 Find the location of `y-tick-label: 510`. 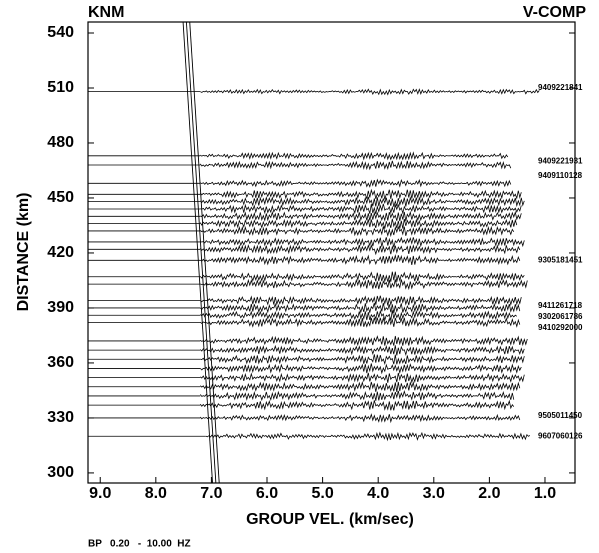

y-tick-label: 510 is located at coordinates (60, 87).